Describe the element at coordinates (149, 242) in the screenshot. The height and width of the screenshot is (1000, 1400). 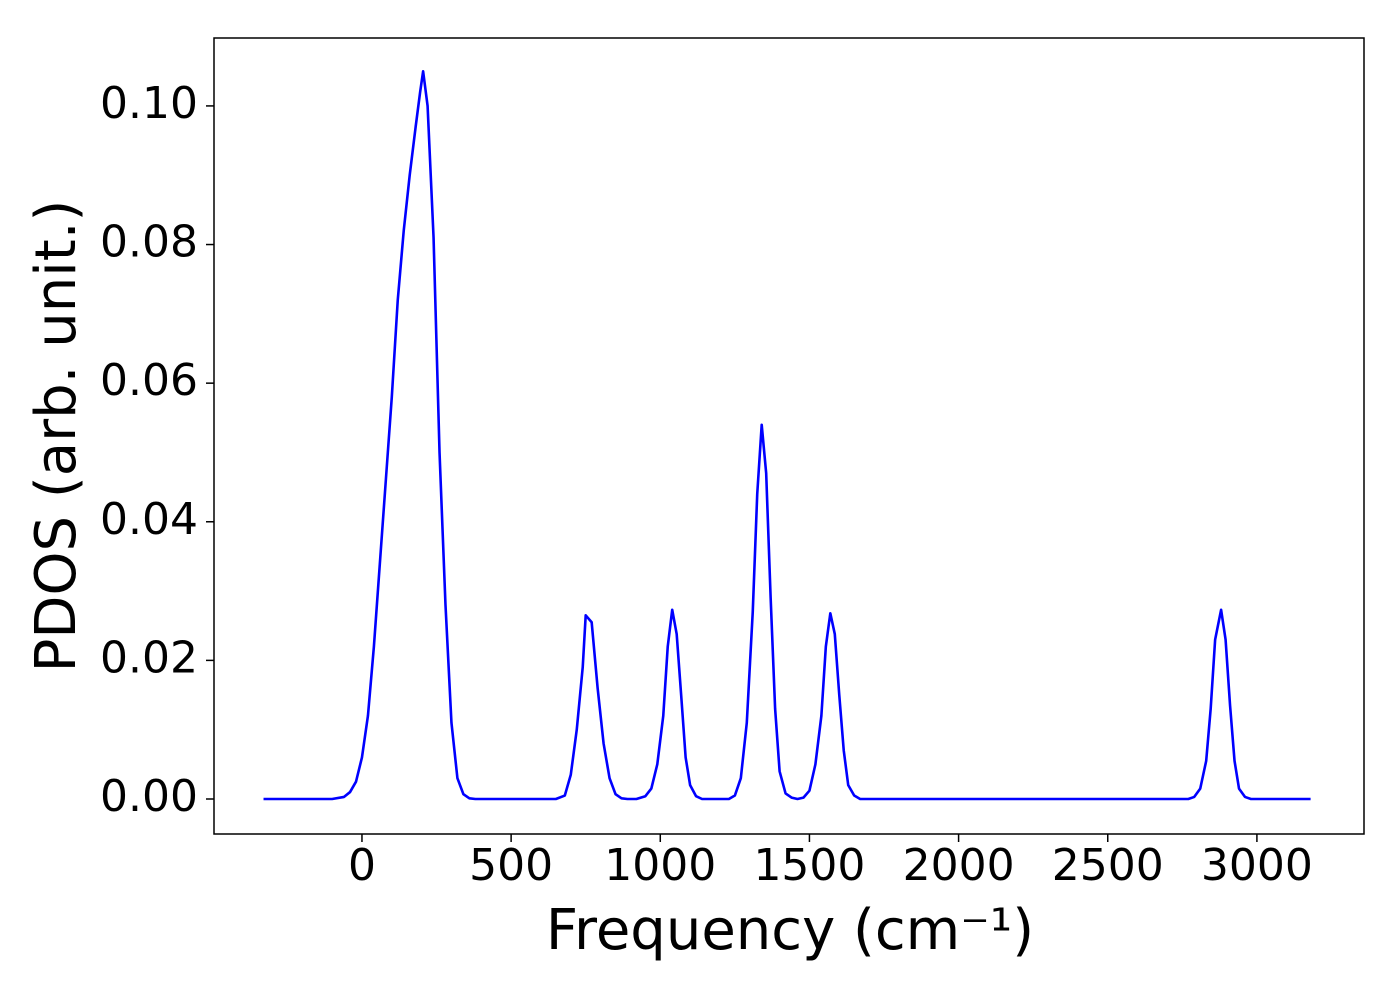
I see `y-tick-label: 0.08` at that location.